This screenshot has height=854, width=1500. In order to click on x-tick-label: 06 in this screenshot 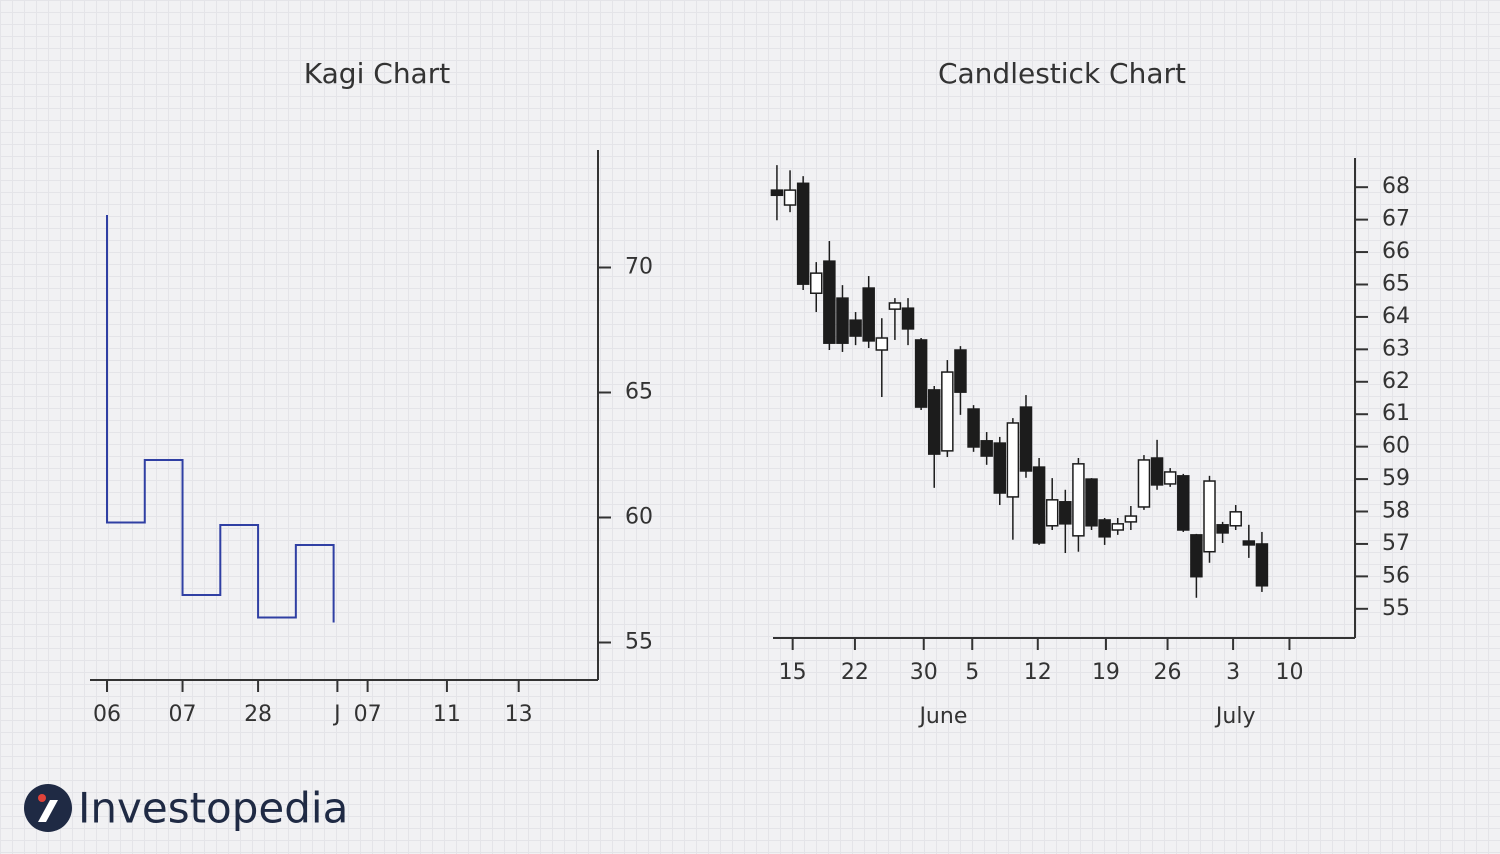, I will do `click(107, 714)`.